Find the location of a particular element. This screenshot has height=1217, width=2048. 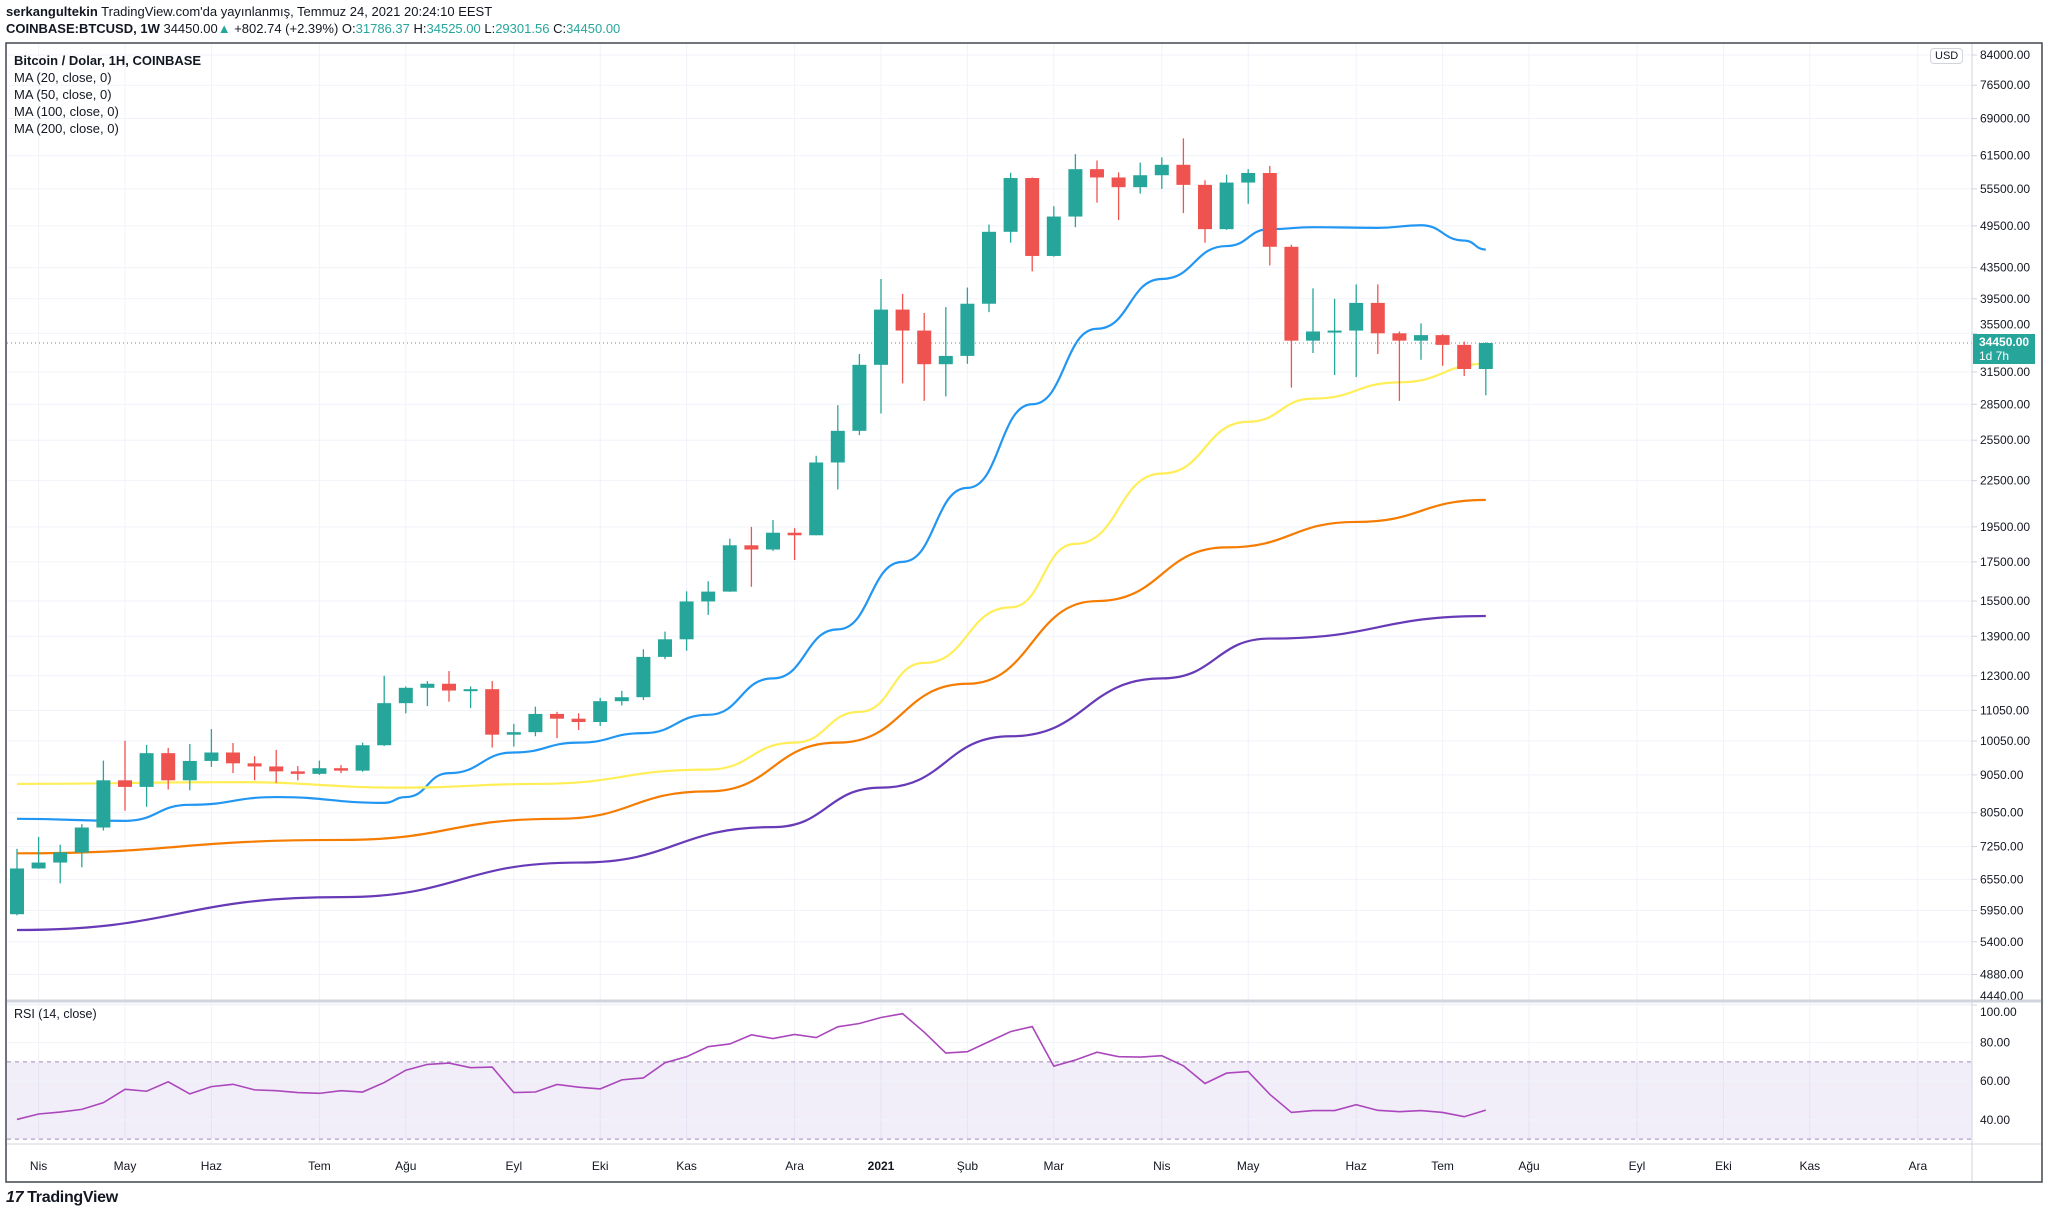

author-name: serkangultekin is located at coordinates (52, 11).